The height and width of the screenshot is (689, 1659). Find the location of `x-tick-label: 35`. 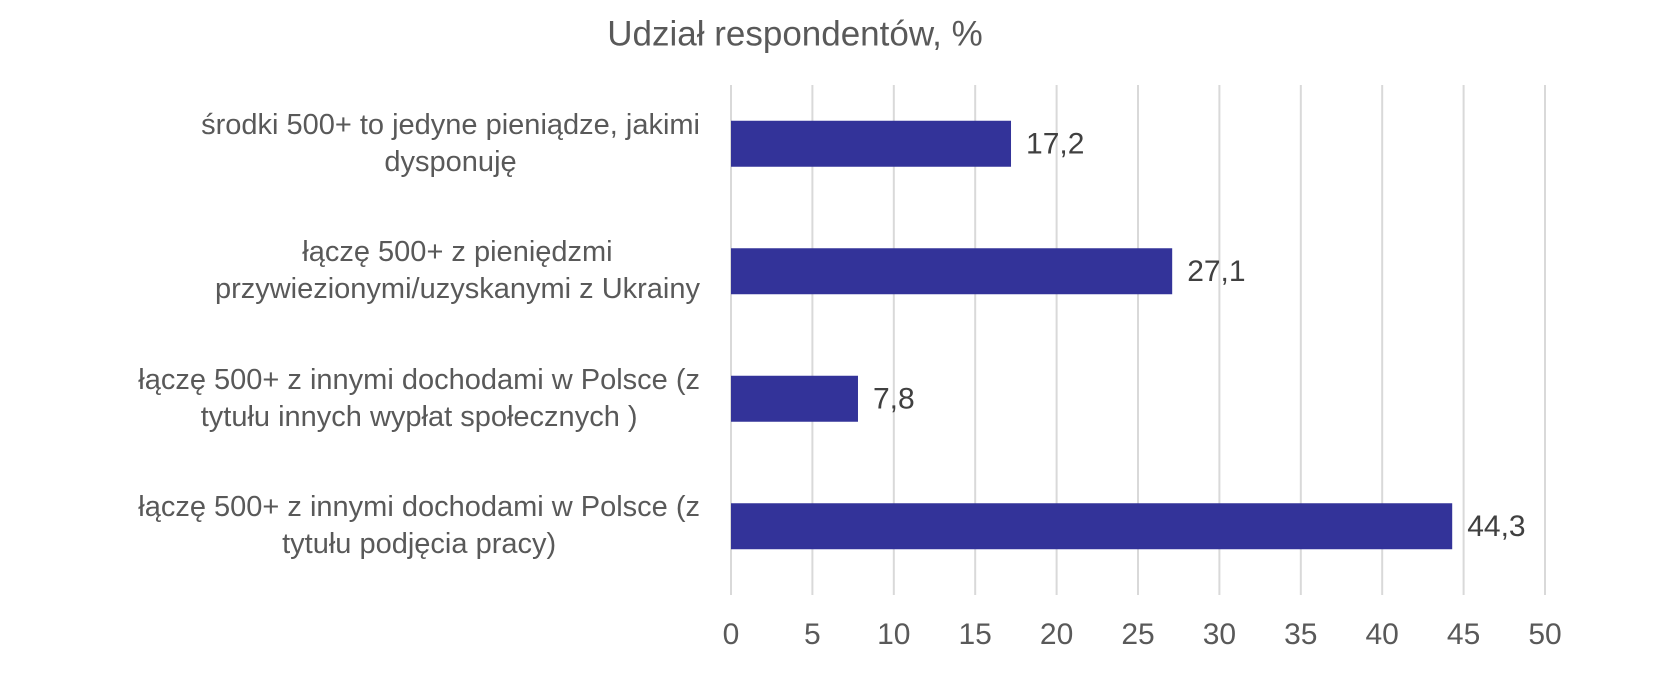

x-tick-label: 35 is located at coordinates (1300, 634).